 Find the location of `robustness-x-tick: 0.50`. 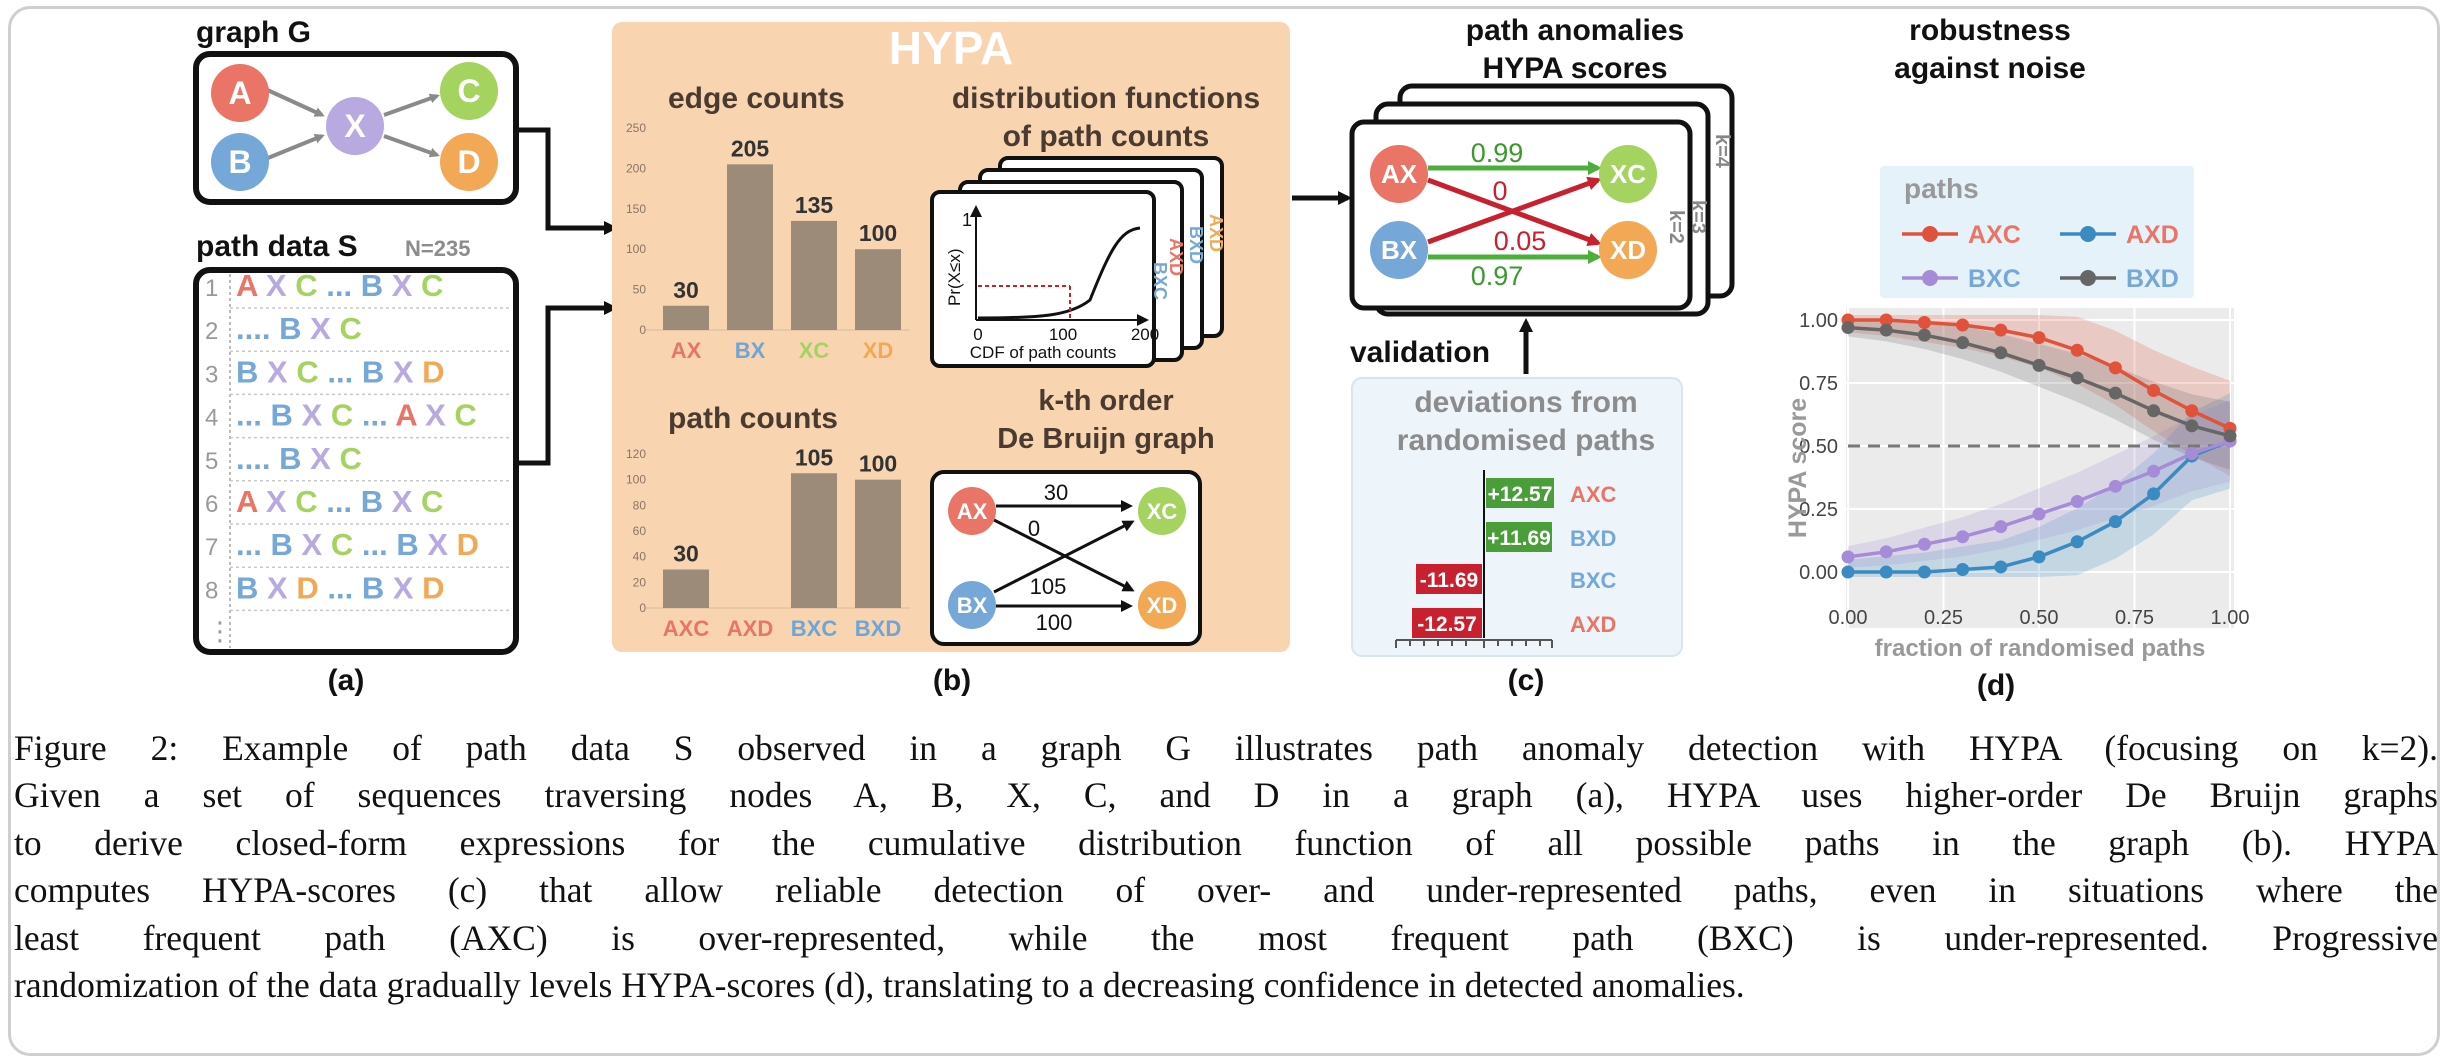

robustness-x-tick: 0.50 is located at coordinates (2039, 618).